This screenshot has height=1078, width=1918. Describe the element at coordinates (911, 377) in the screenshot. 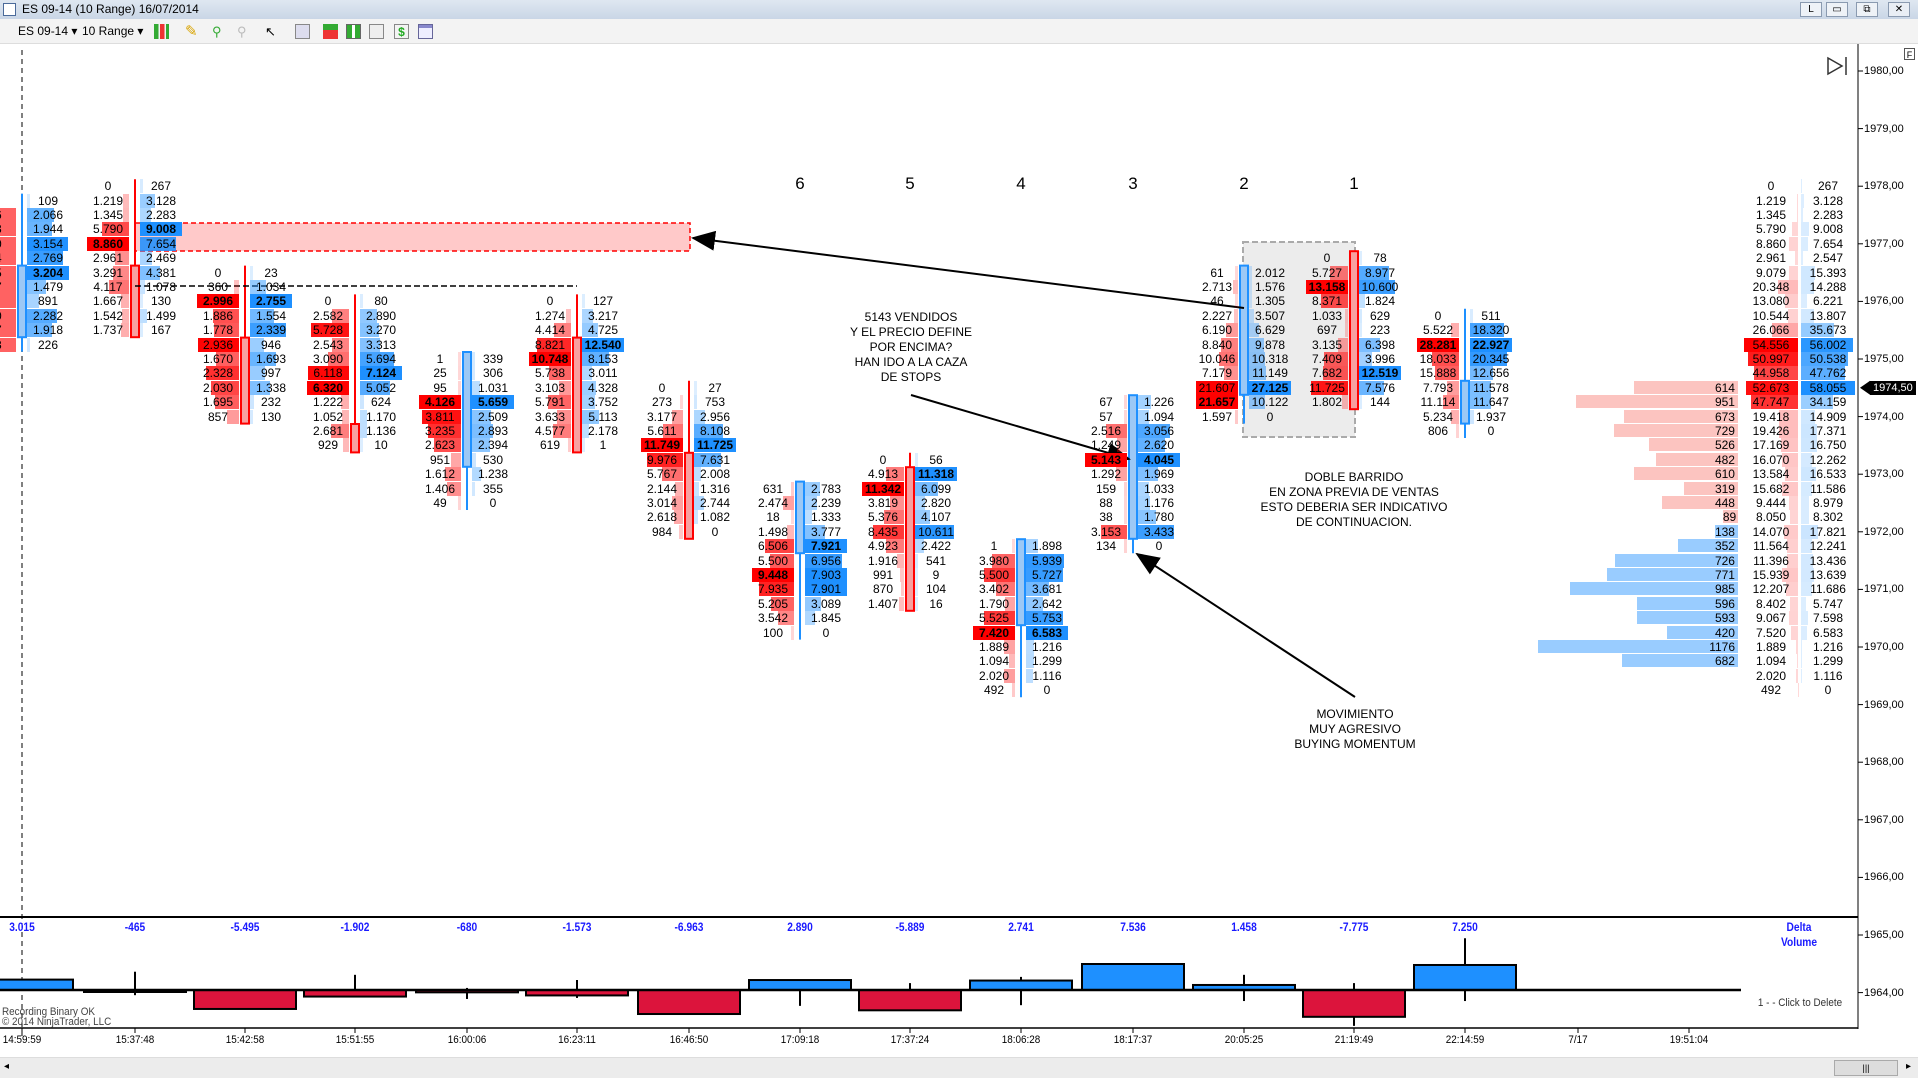

I see `annotation-text: DE STOPS` at that location.